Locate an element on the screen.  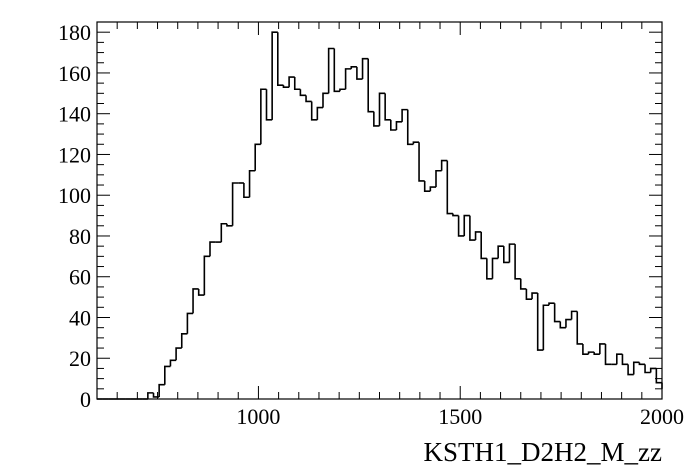
y-tick-label: 140 is located at coordinates (74, 114).